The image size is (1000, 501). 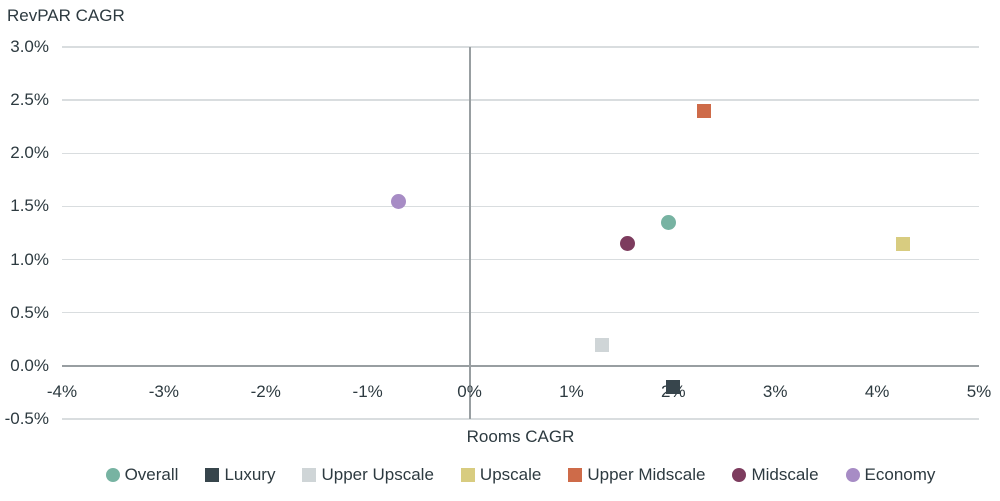 I want to click on x-tick-label: 0%, so click(x=469, y=391).